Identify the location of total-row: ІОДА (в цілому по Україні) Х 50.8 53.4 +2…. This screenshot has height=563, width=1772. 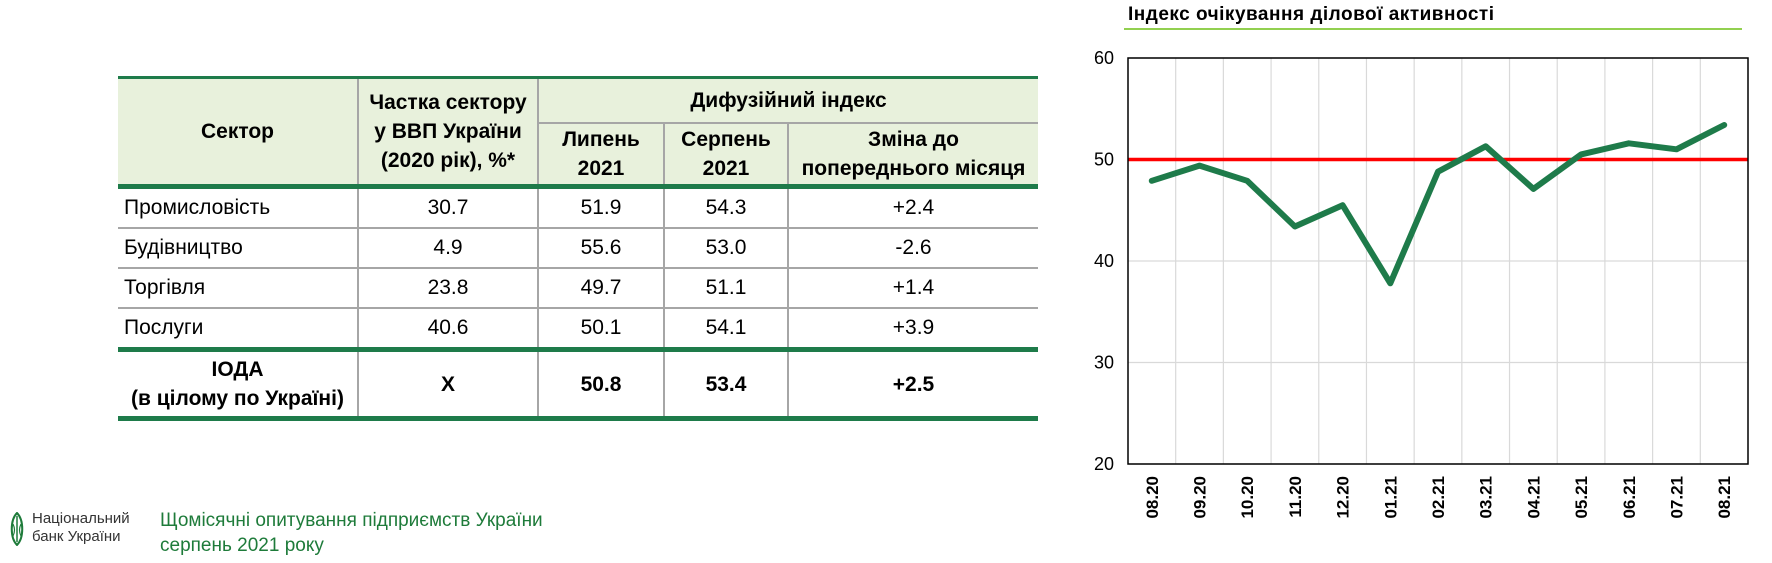
(578, 384).